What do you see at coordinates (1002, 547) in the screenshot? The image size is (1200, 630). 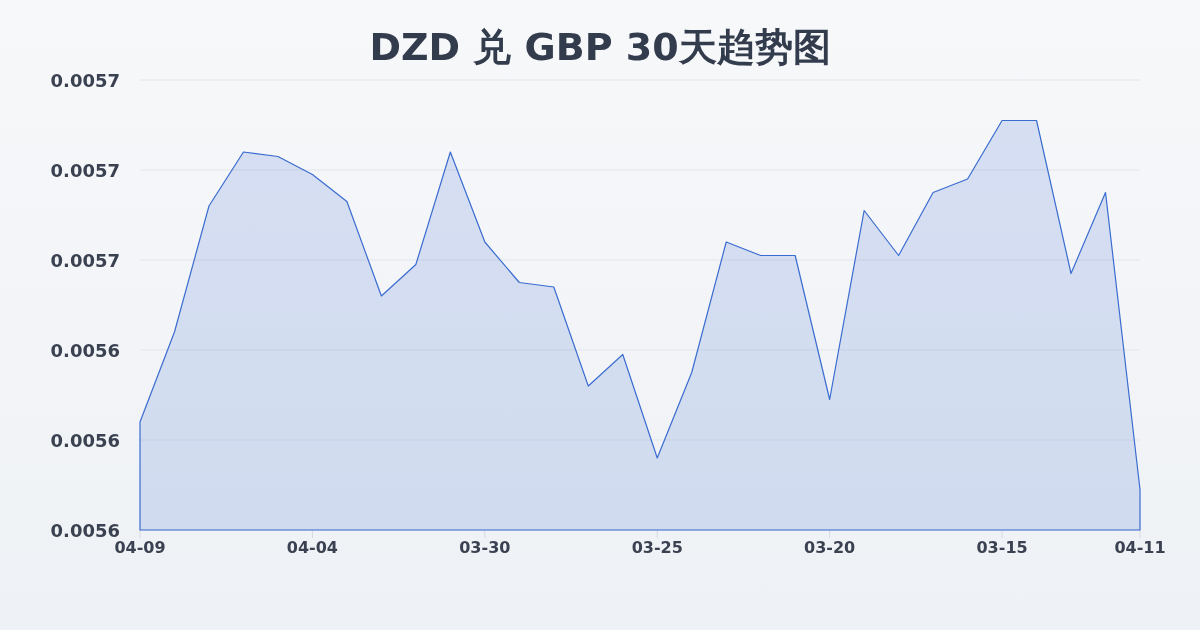 I see `x-tick-label: 03-15` at bounding box center [1002, 547].